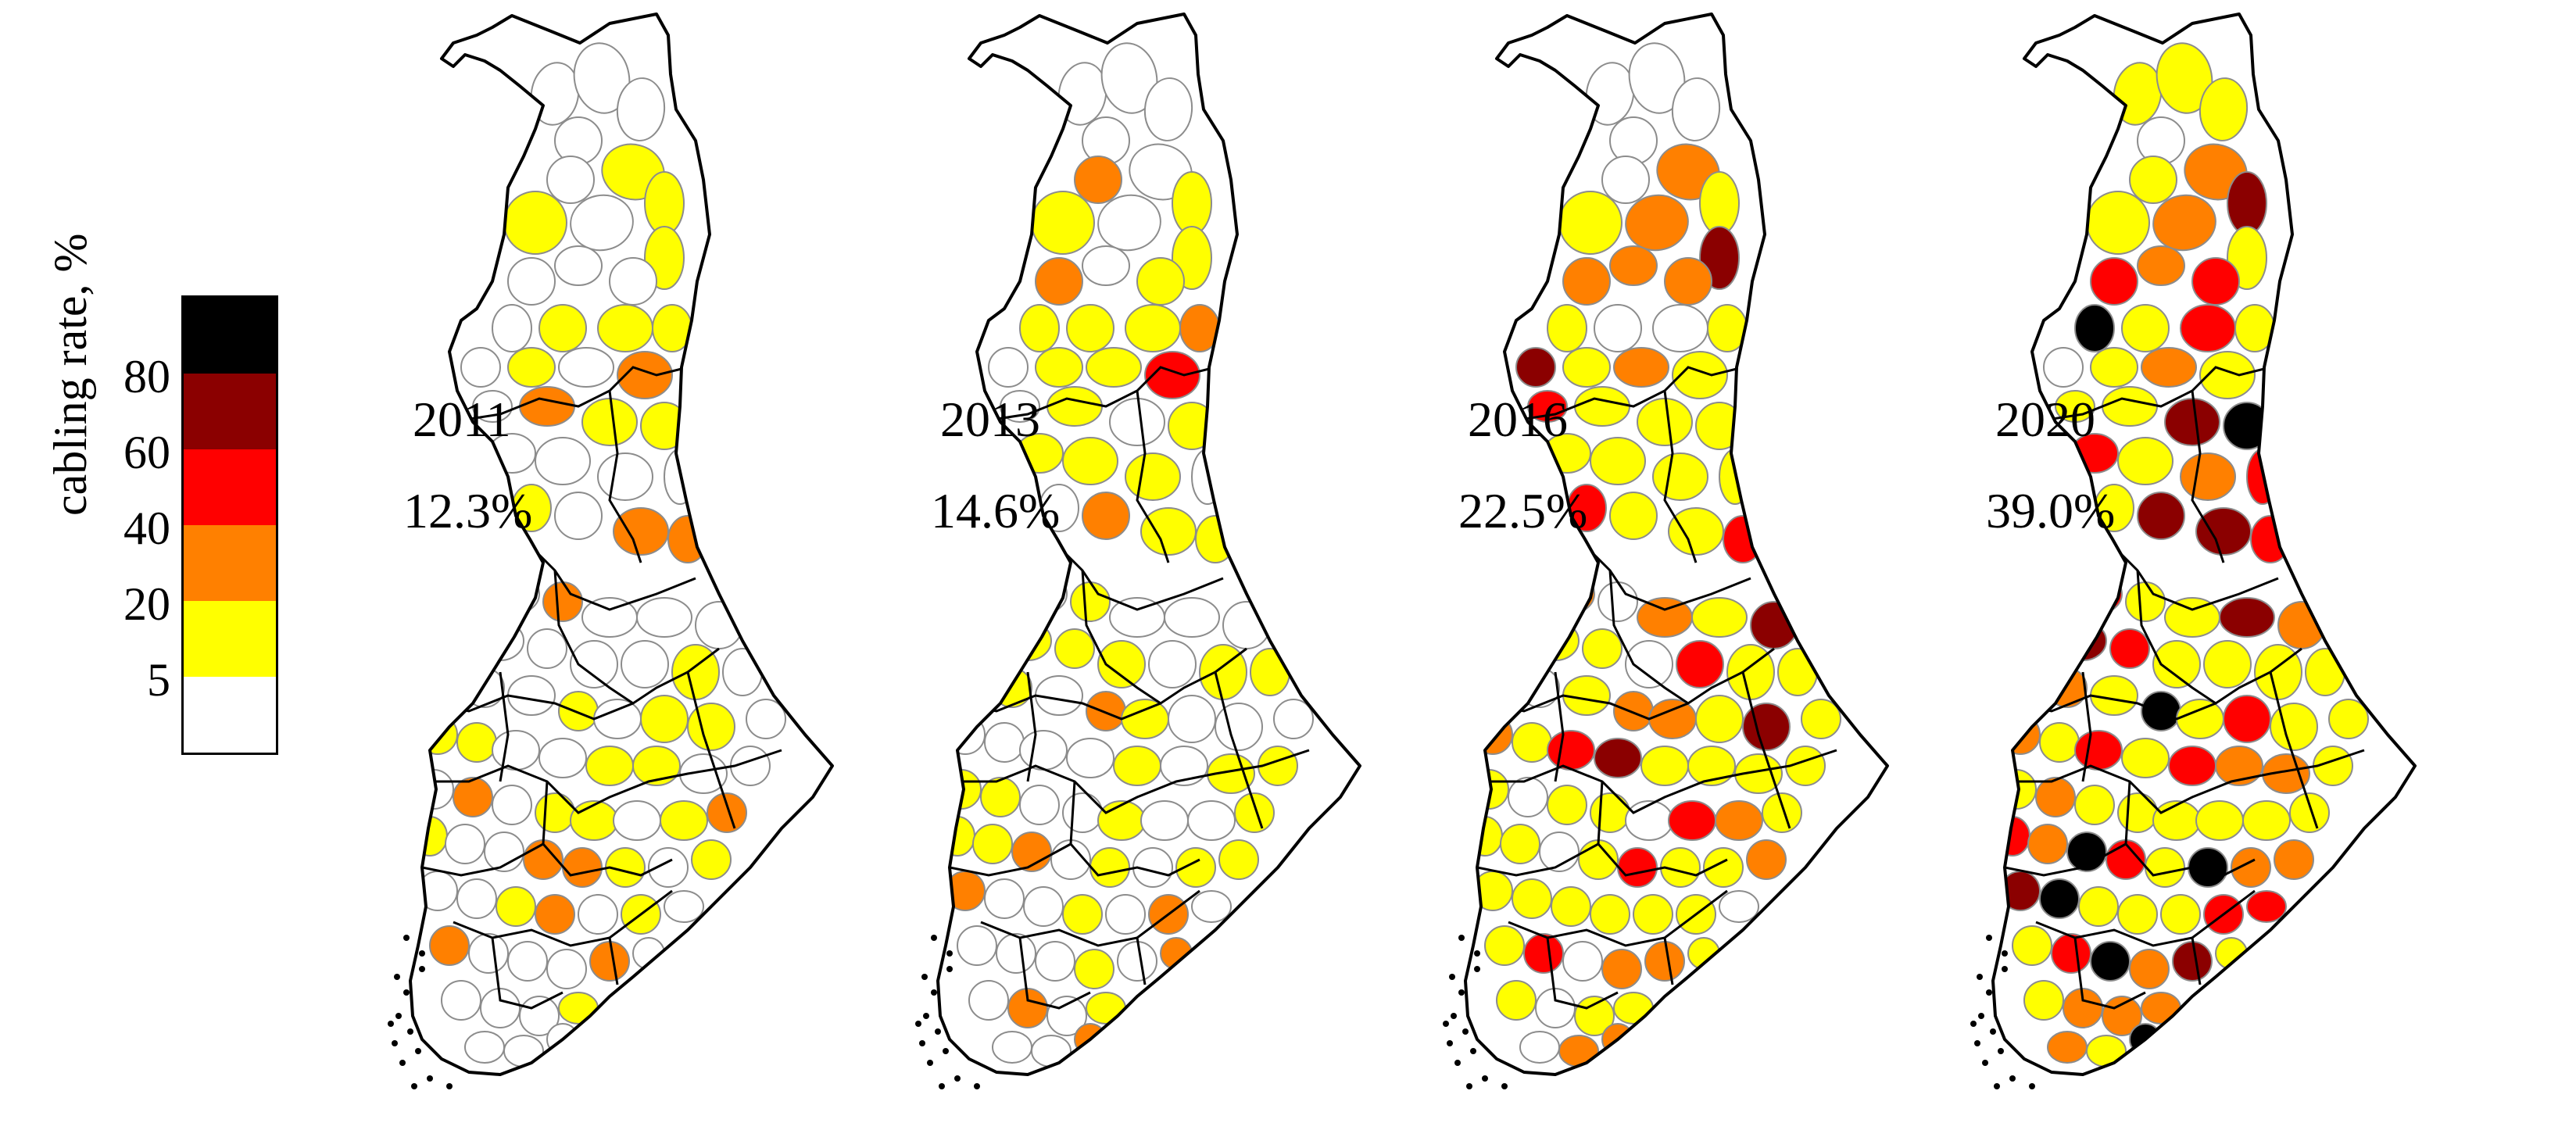 Image resolution: width=2576 pixels, height=1123 pixels. Describe the element at coordinates (468, 510) in the screenshot. I see `cabling-rate-label: 12.3%` at that location.